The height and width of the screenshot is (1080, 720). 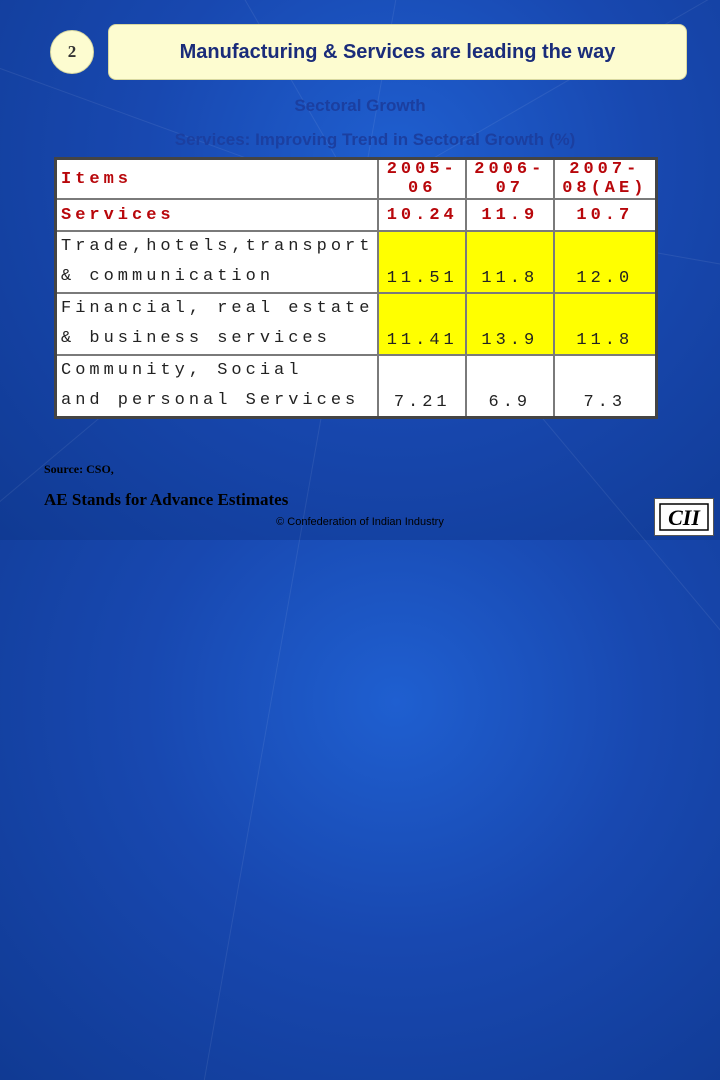 I want to click on row-label-line1: Community, Social, so click(x=182, y=370).